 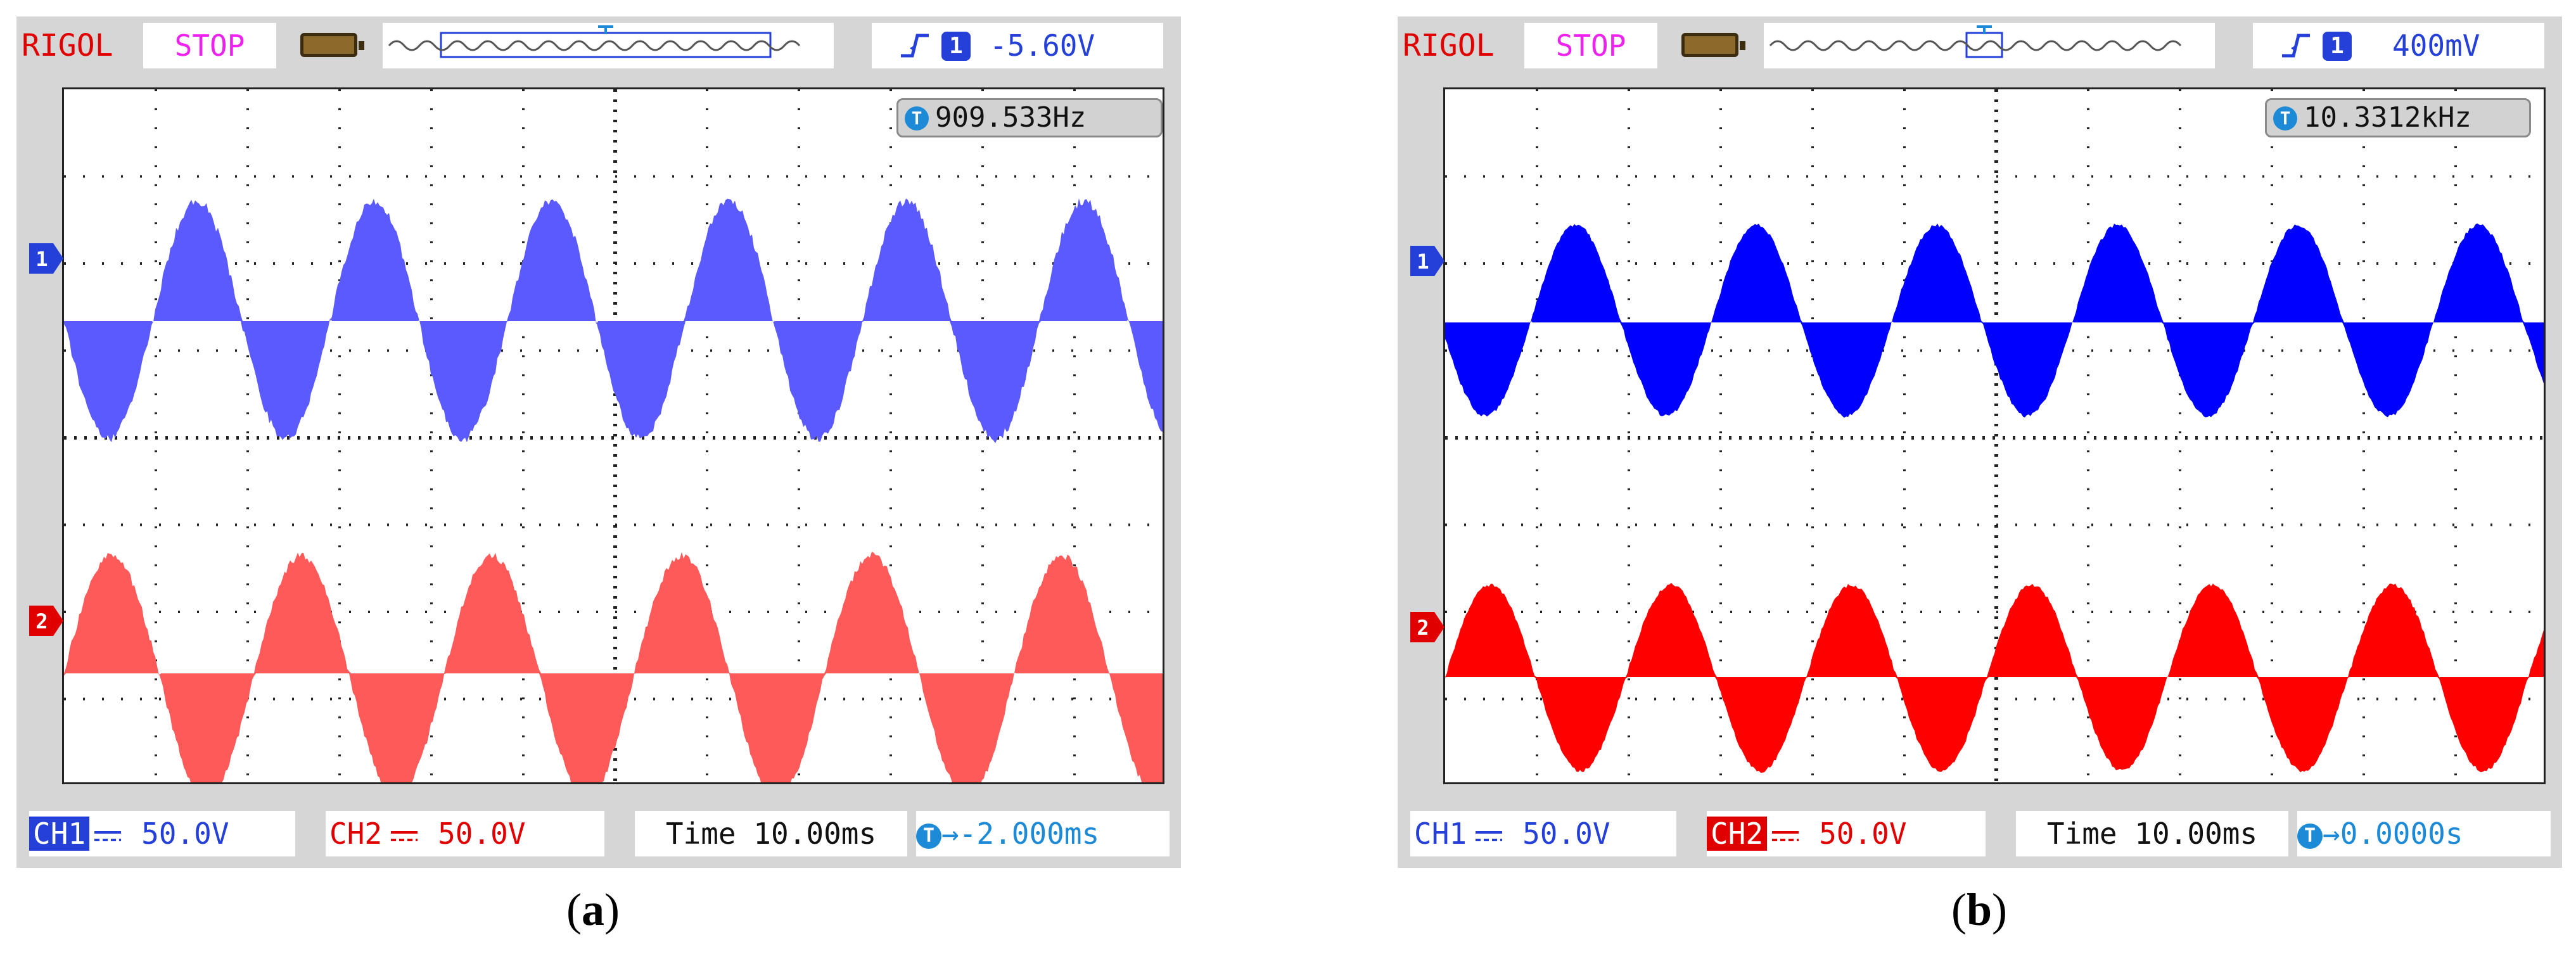 I want to click on frequency-readout: T 10.3312kHz, so click(x=2398, y=118).